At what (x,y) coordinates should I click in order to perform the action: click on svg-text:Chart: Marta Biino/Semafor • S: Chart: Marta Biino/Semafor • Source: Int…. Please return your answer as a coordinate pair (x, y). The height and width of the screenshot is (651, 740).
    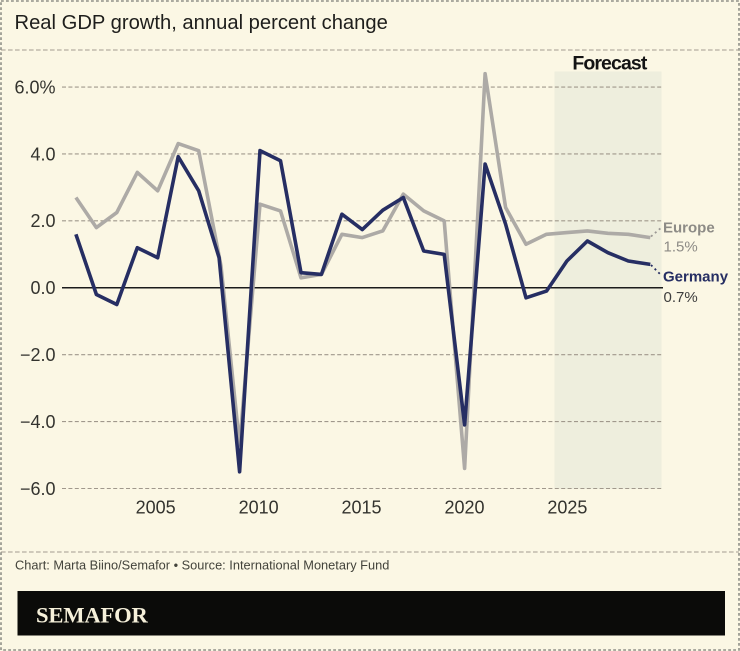
    Looking at the image, I should click on (202, 565).